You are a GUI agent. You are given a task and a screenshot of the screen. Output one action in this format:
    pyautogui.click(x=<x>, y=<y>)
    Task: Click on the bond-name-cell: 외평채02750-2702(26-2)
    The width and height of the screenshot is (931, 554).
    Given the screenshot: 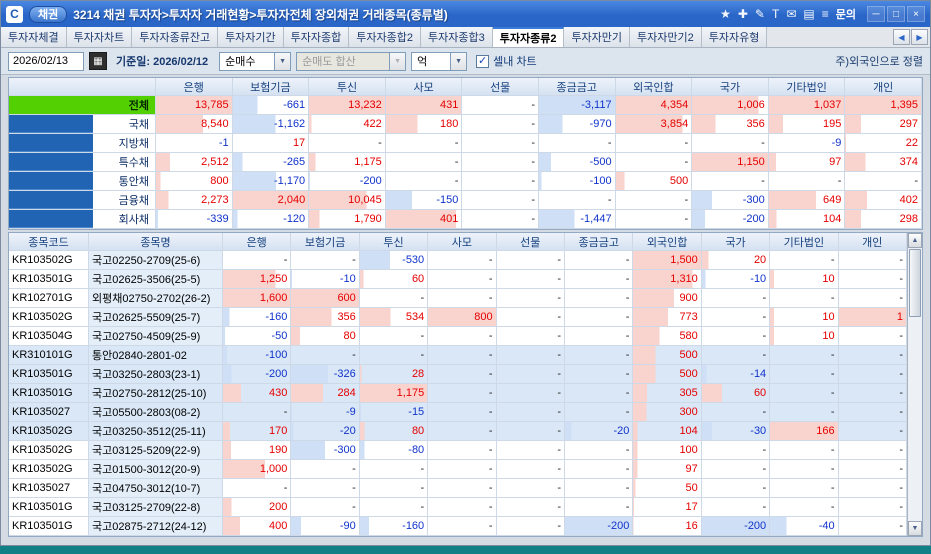 What is the action you would take?
    pyautogui.click(x=156, y=298)
    